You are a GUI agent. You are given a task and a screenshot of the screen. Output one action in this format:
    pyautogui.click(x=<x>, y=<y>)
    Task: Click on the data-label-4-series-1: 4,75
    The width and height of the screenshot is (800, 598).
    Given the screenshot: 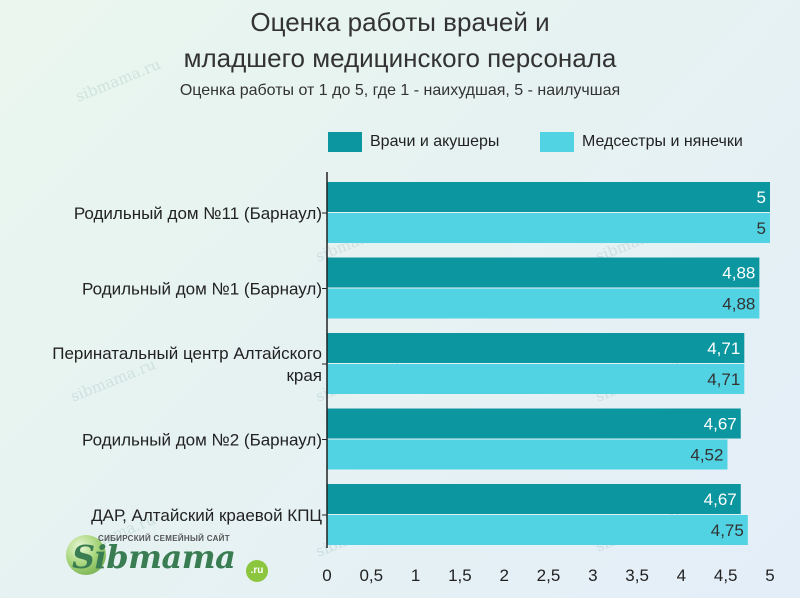 What is the action you would take?
    pyautogui.click(x=727, y=530)
    